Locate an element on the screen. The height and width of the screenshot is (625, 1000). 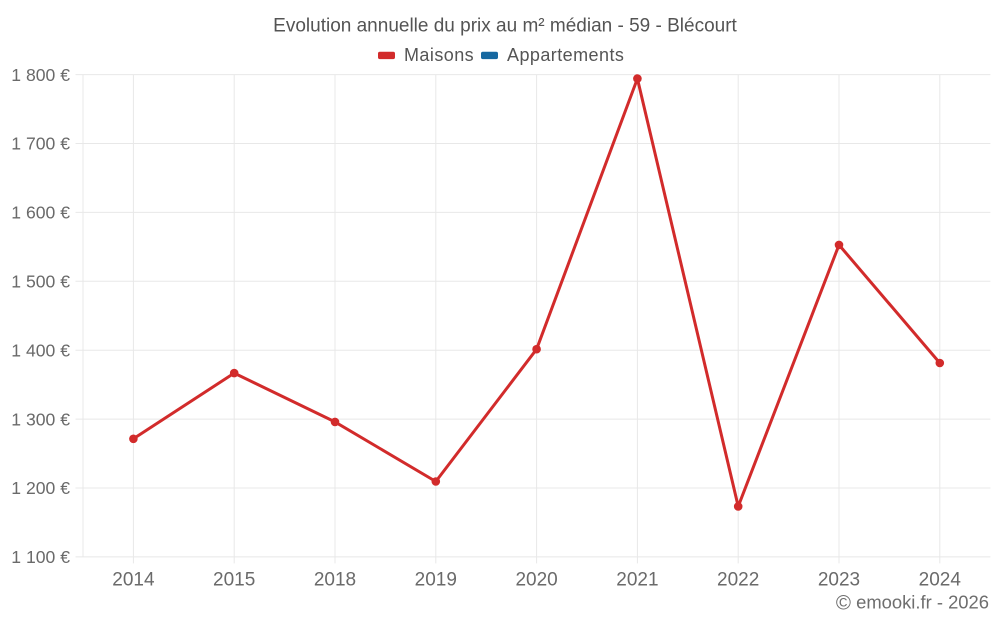
svg-text: 2024 is located at coordinates (940, 580).